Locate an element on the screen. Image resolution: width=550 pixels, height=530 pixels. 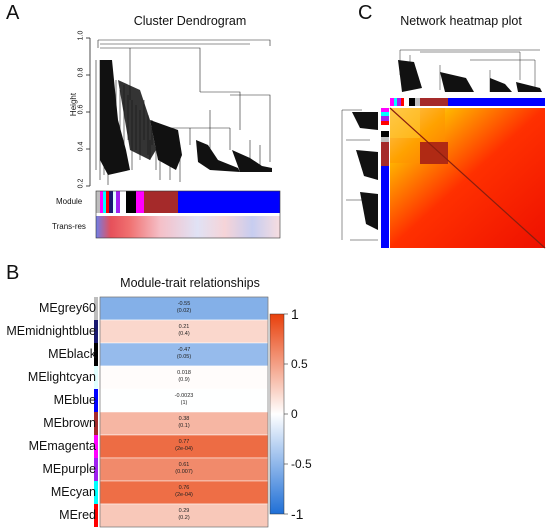
cell-values: 0.61 (0.007) is located at coordinates (184, 469).